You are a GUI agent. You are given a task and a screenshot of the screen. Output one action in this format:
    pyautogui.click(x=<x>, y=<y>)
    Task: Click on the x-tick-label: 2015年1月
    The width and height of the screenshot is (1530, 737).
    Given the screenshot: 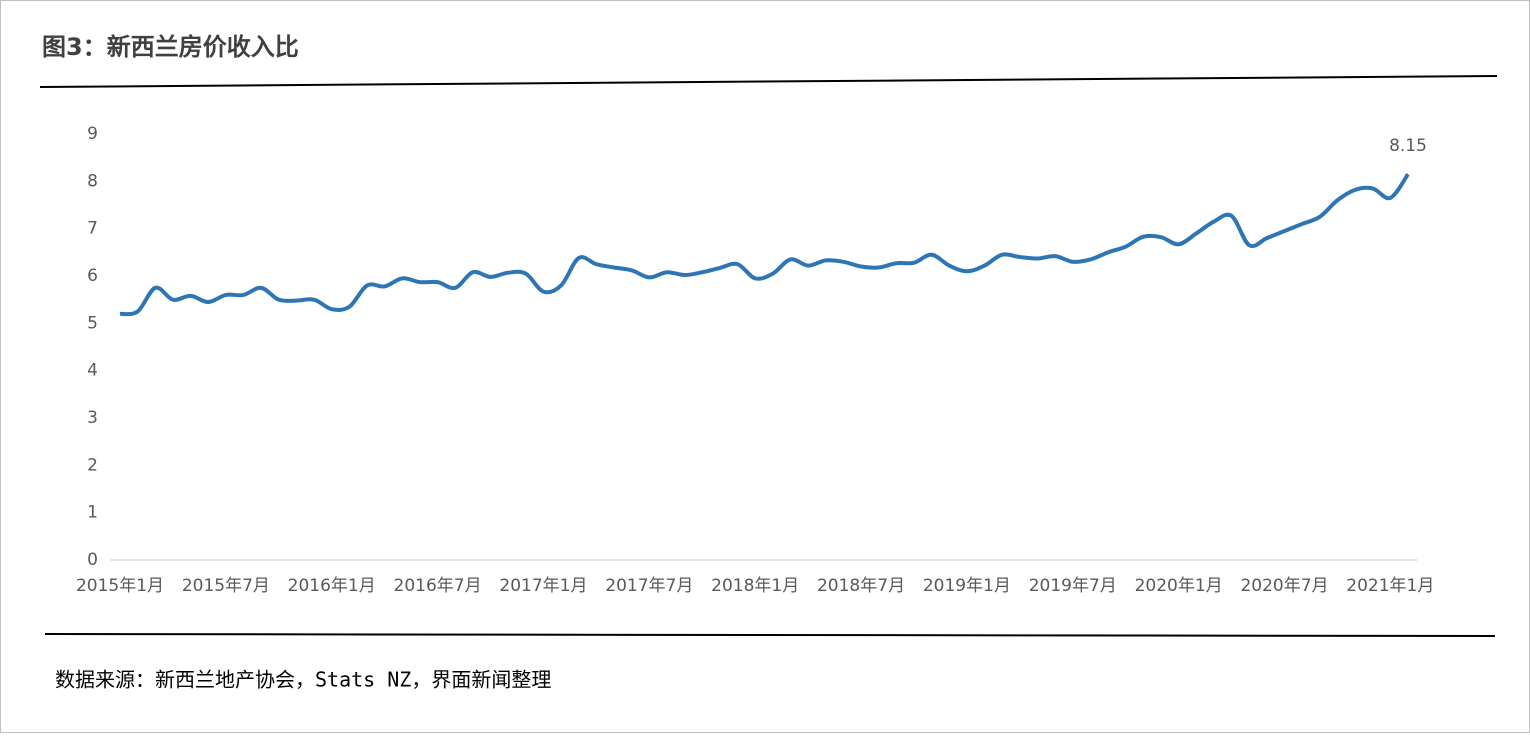 What is the action you would take?
    pyautogui.click(x=120, y=586)
    